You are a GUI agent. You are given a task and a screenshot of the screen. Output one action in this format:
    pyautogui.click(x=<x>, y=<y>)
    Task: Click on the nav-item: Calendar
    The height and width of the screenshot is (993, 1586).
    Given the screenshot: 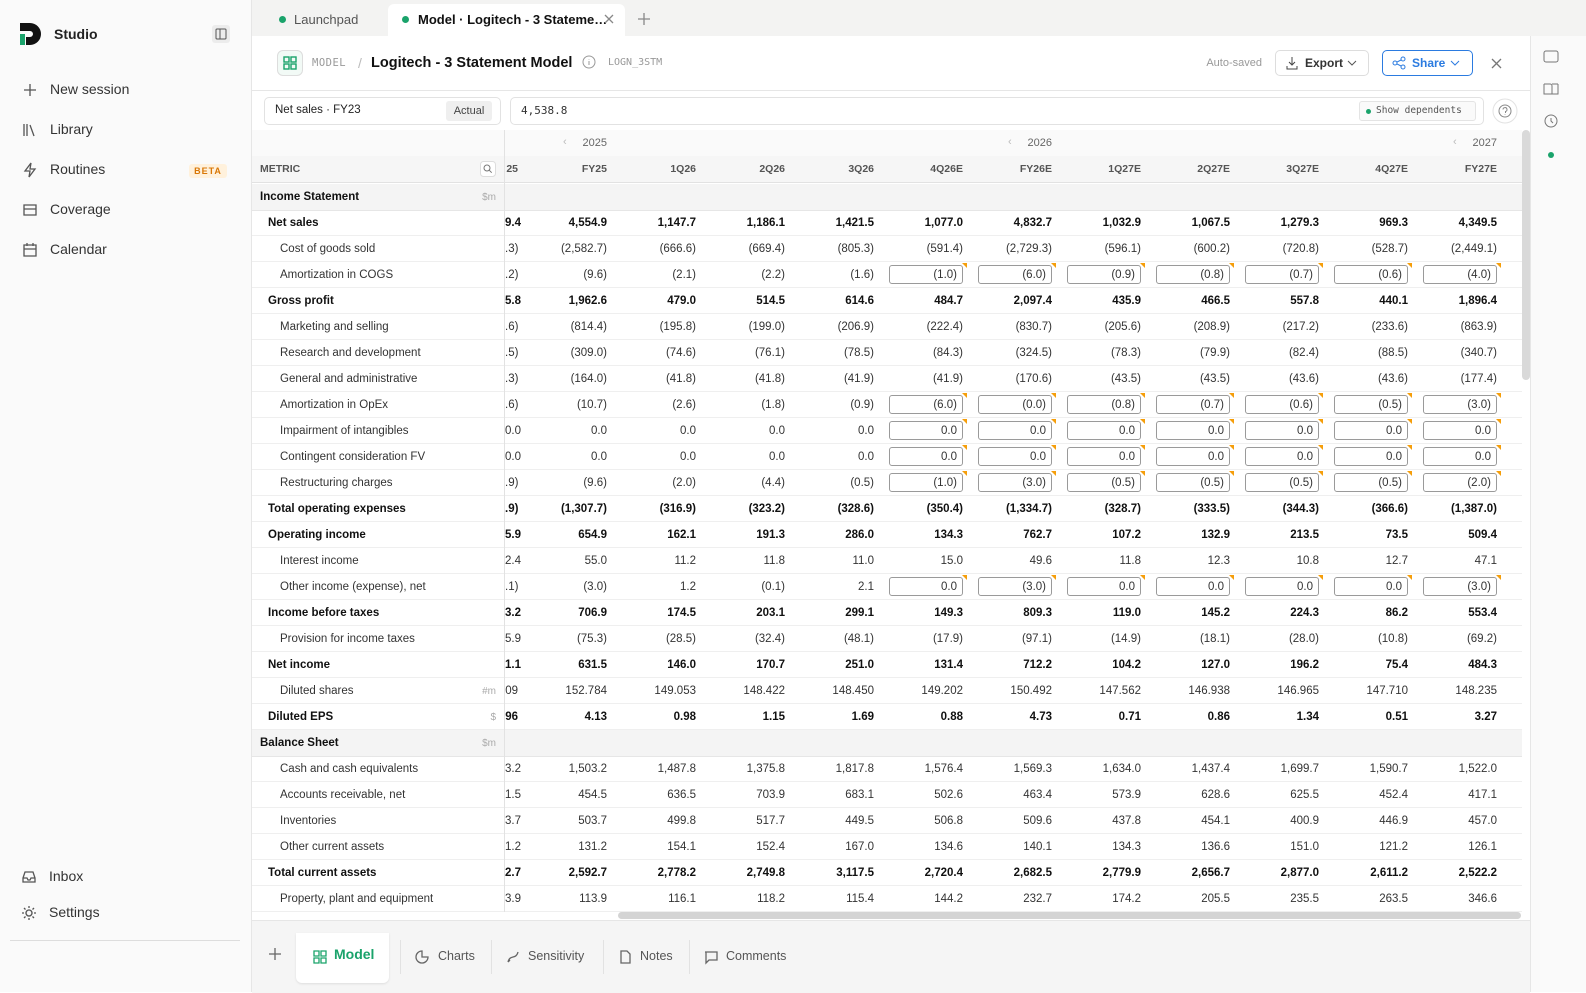 What is the action you would take?
    pyautogui.click(x=78, y=249)
    